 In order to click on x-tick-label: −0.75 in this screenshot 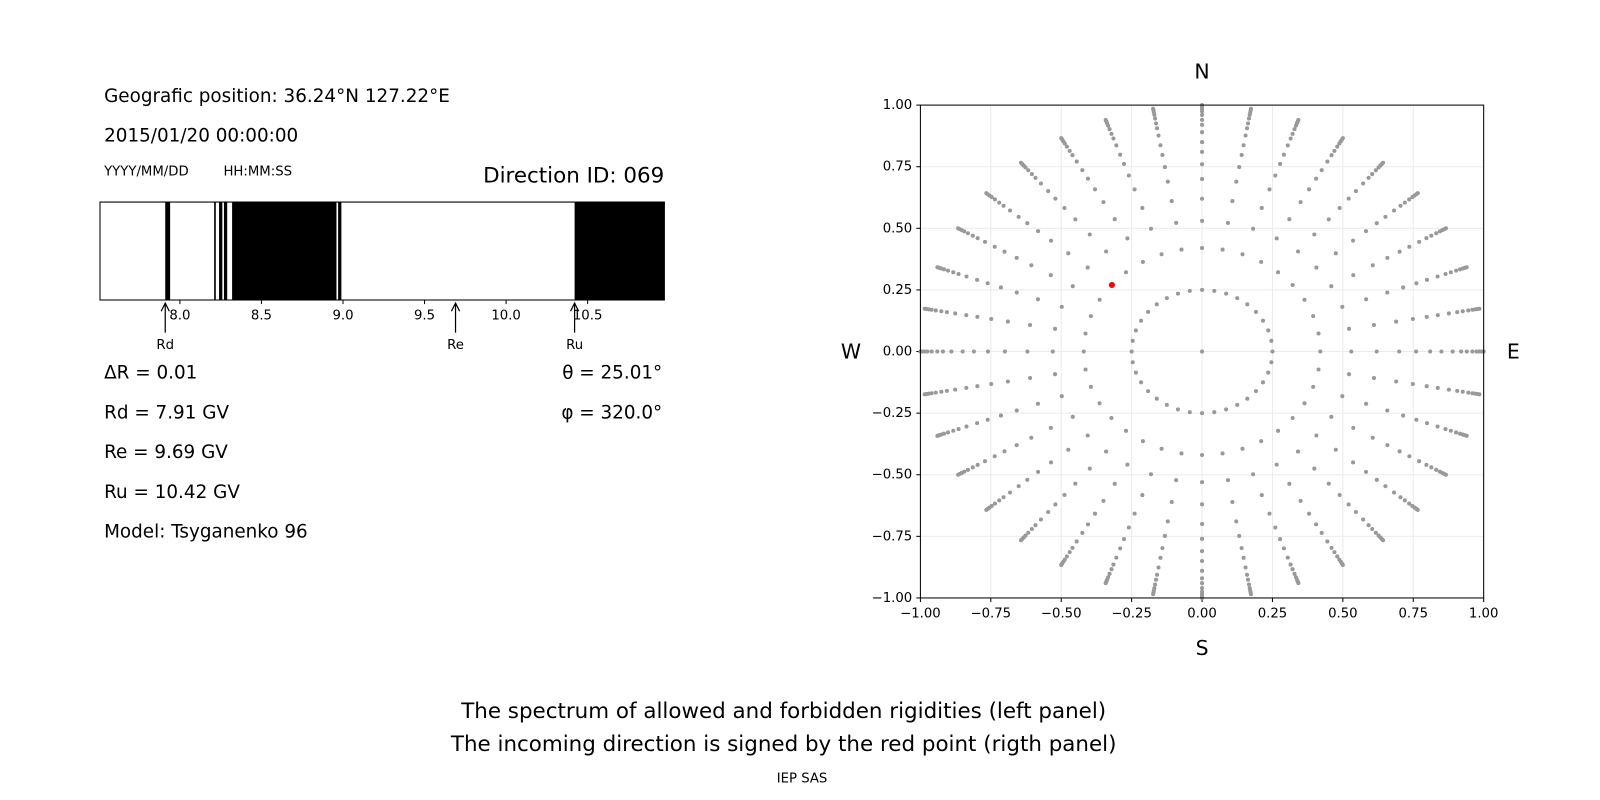, I will do `click(991, 613)`.